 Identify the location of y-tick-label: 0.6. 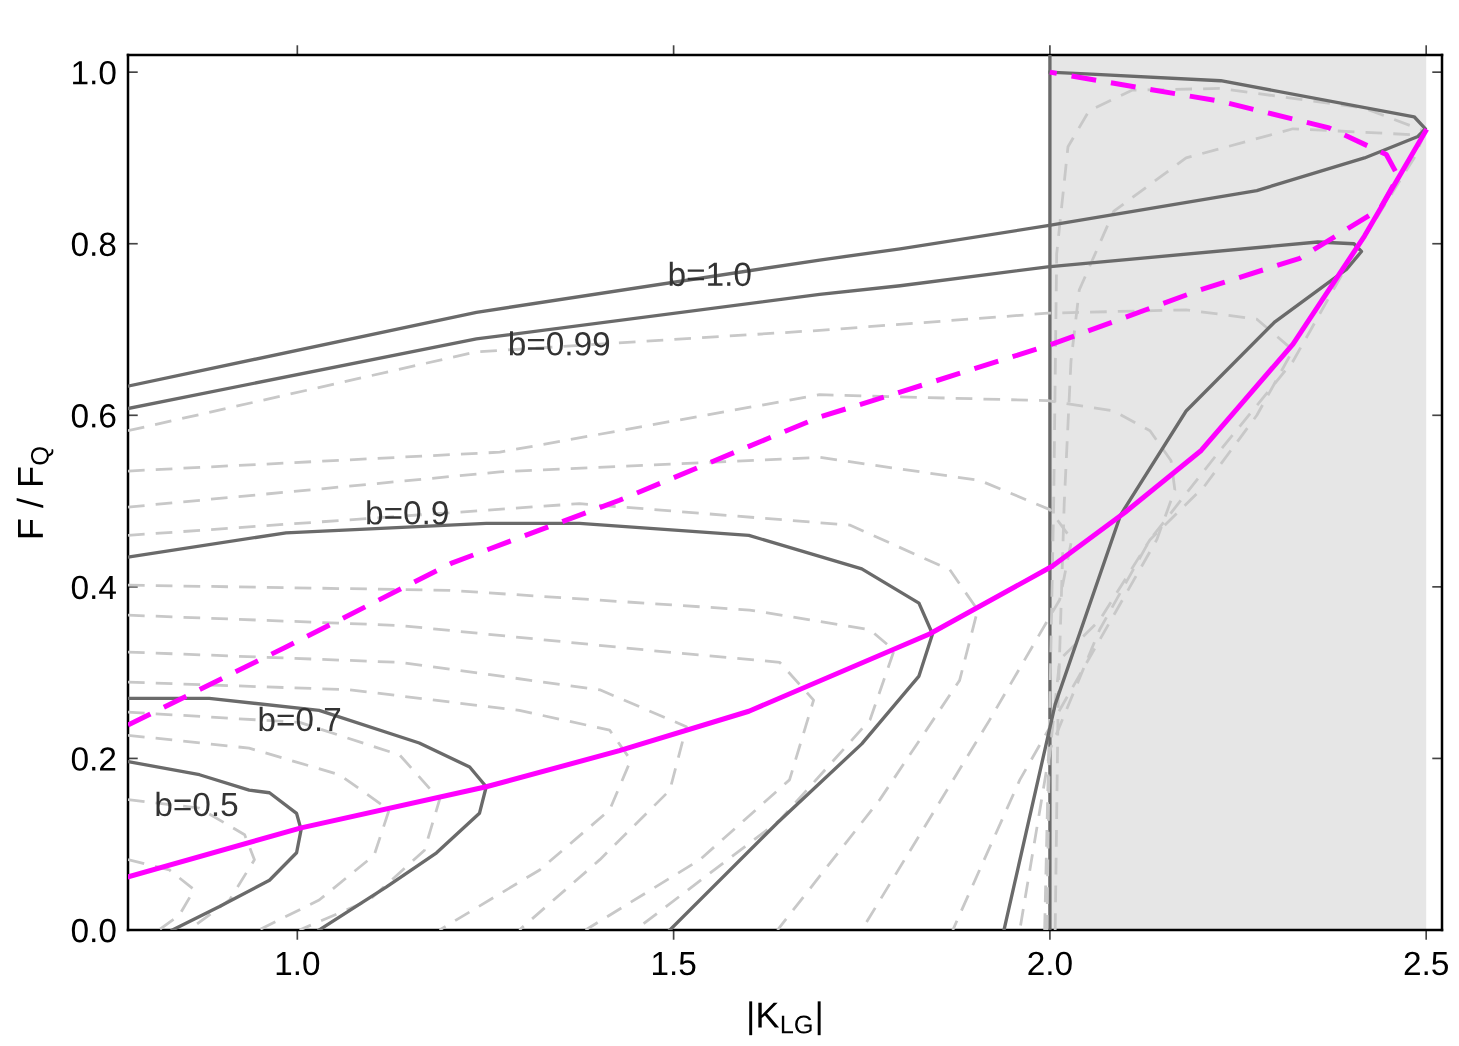
(93, 416).